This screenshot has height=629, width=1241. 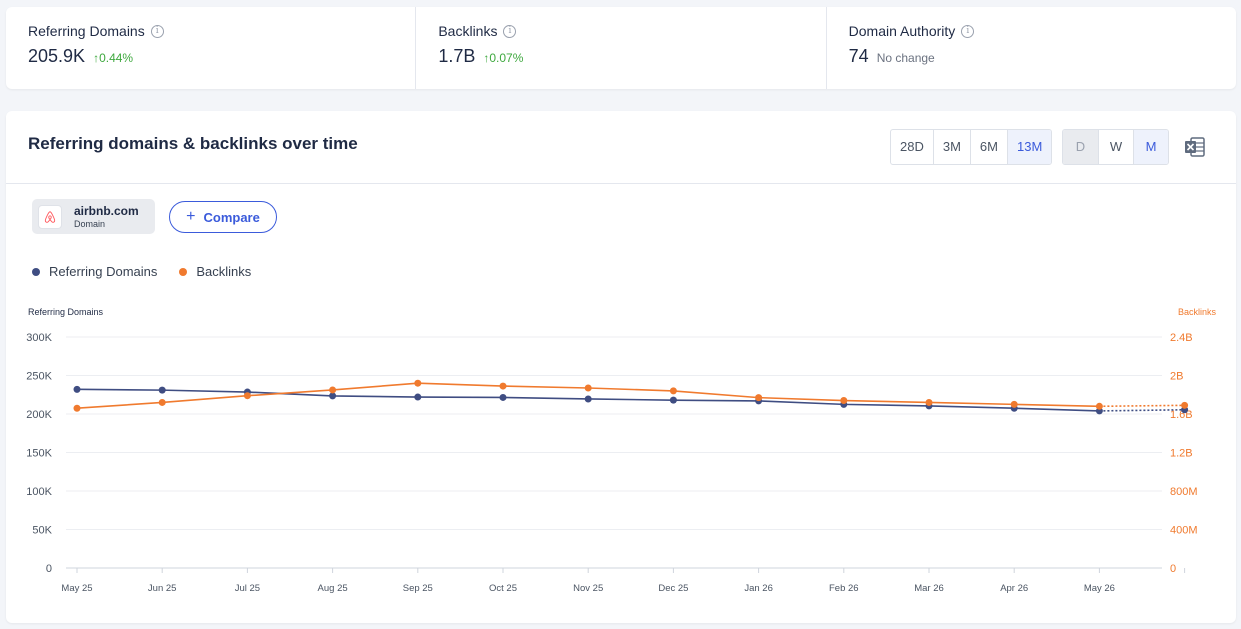 I want to click on metric-label: Referring Domains, so click(x=86, y=31).